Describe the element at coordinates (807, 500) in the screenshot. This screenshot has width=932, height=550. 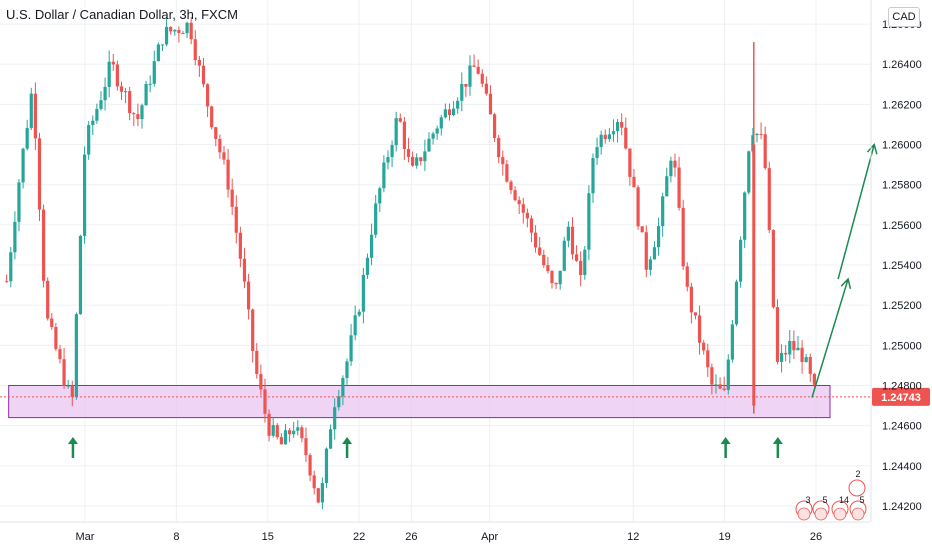
I see `event-count: 3` at that location.